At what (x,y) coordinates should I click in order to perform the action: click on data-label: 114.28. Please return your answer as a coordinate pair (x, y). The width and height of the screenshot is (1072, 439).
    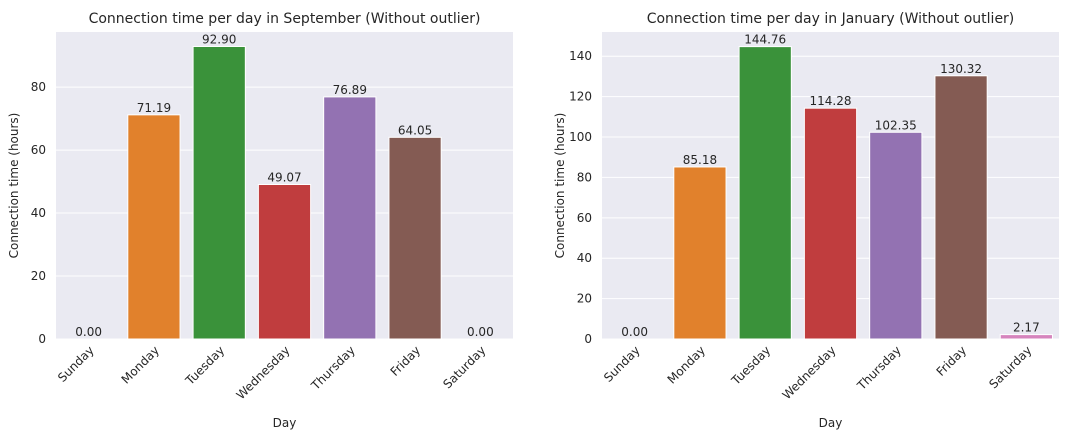
    Looking at the image, I should click on (831, 101).